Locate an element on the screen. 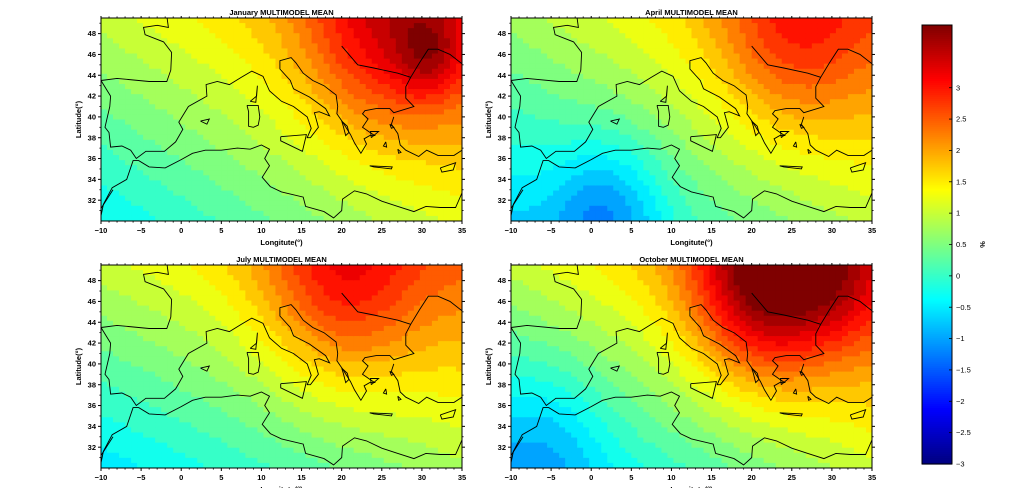 The height and width of the screenshot is (488, 1025). coastline is located at coordinates (795, 144).